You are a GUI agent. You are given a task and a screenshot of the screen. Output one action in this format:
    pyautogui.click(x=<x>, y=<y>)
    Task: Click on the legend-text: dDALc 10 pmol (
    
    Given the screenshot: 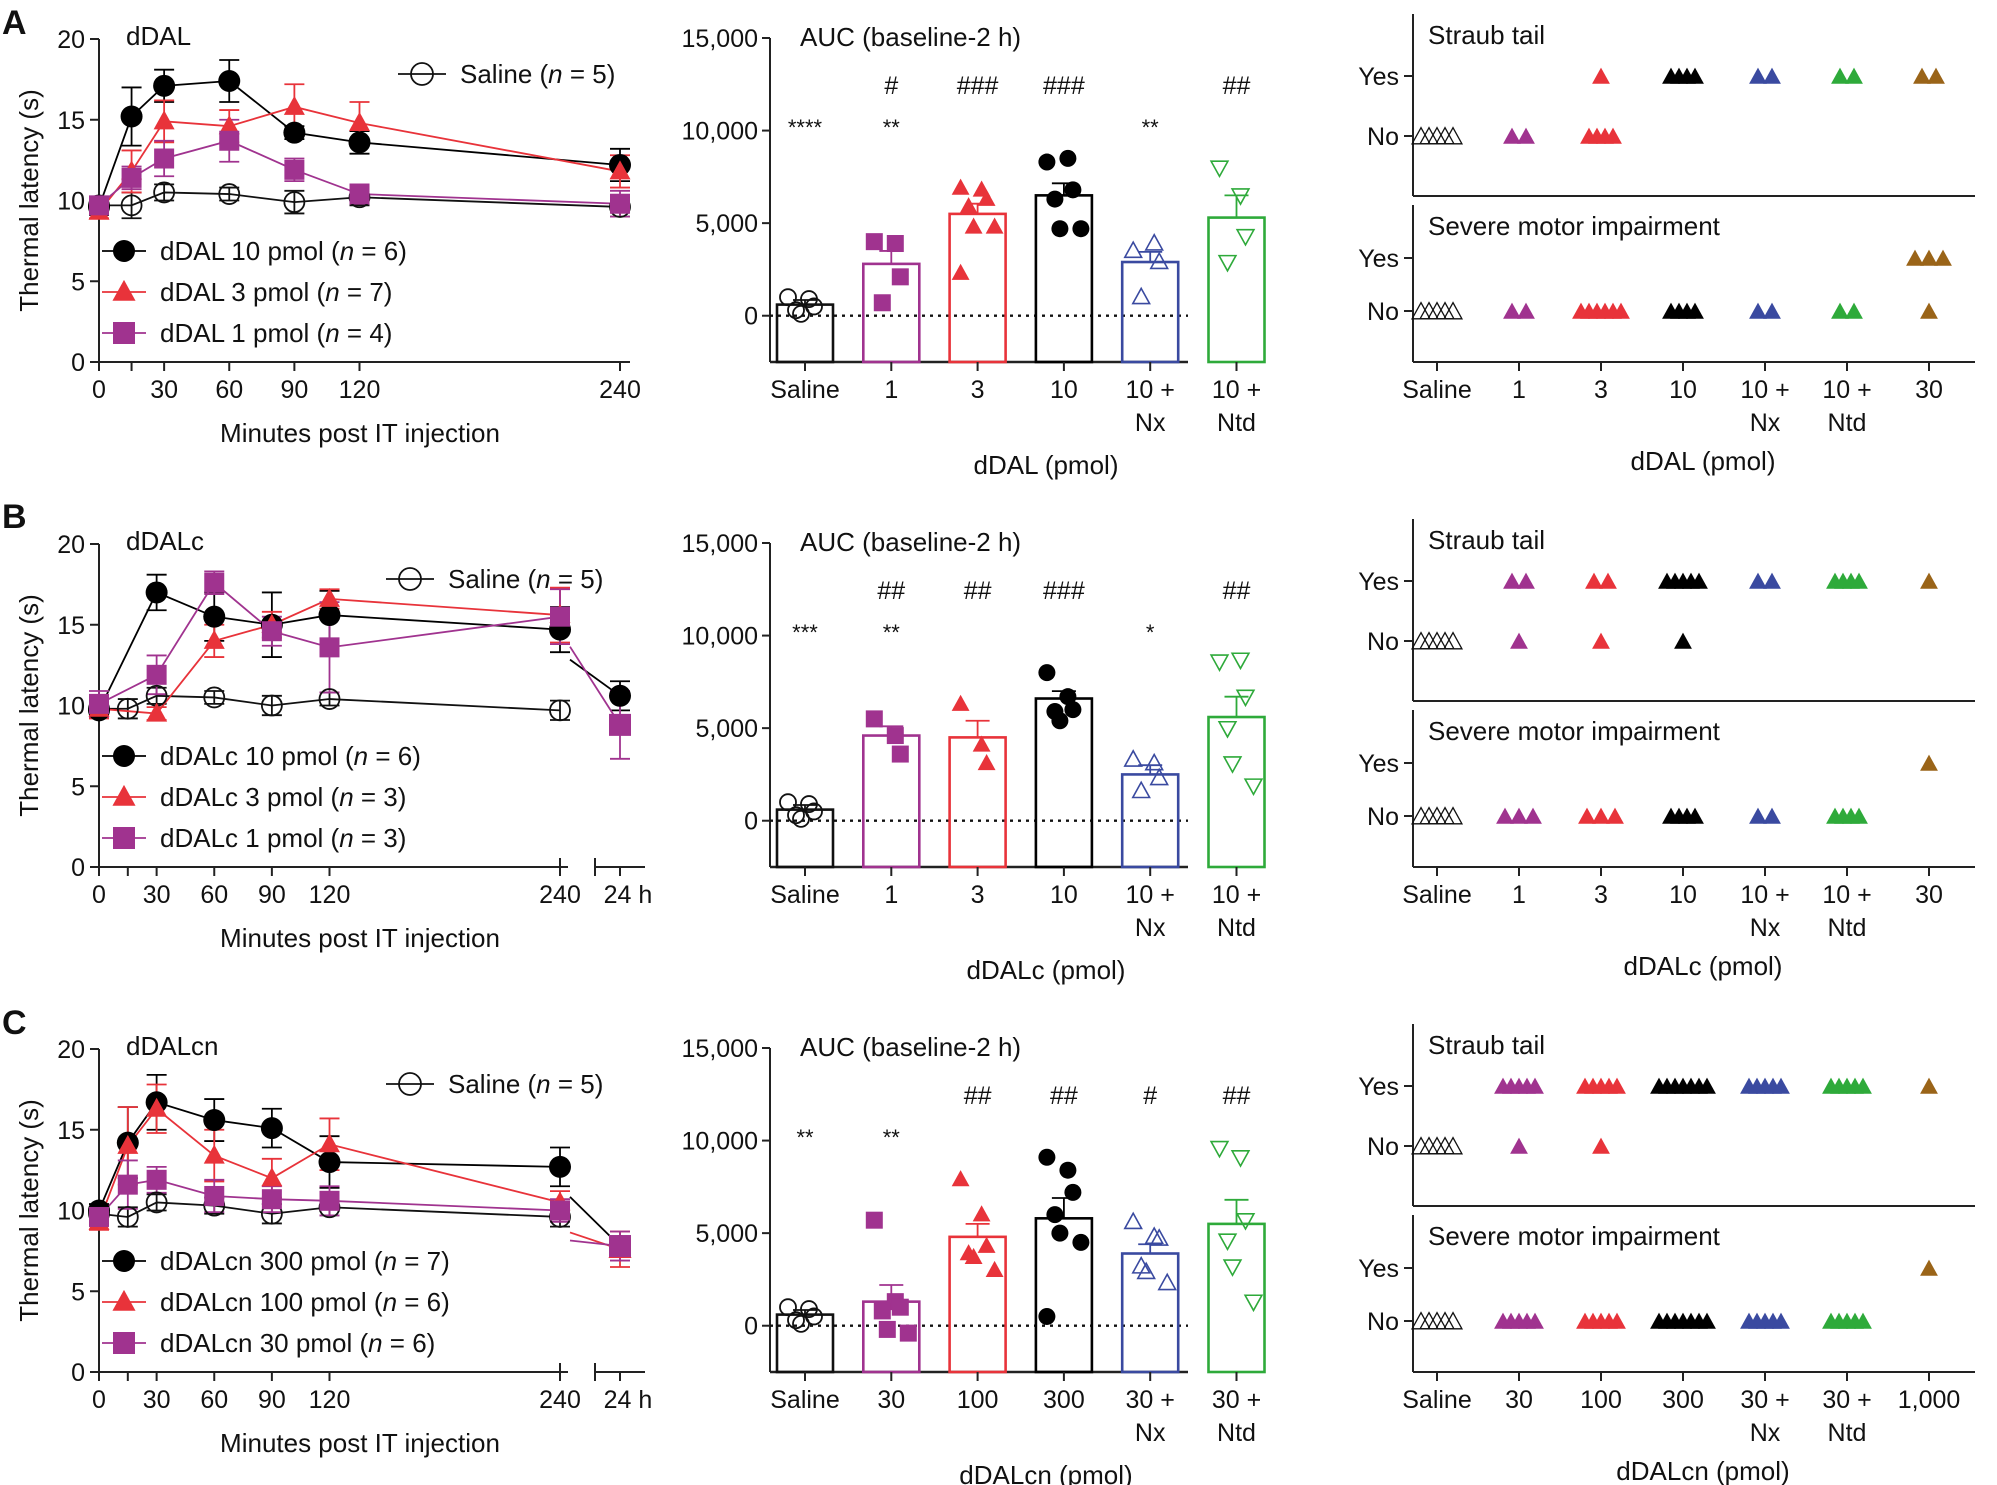 What is the action you would take?
    pyautogui.click(x=257, y=756)
    